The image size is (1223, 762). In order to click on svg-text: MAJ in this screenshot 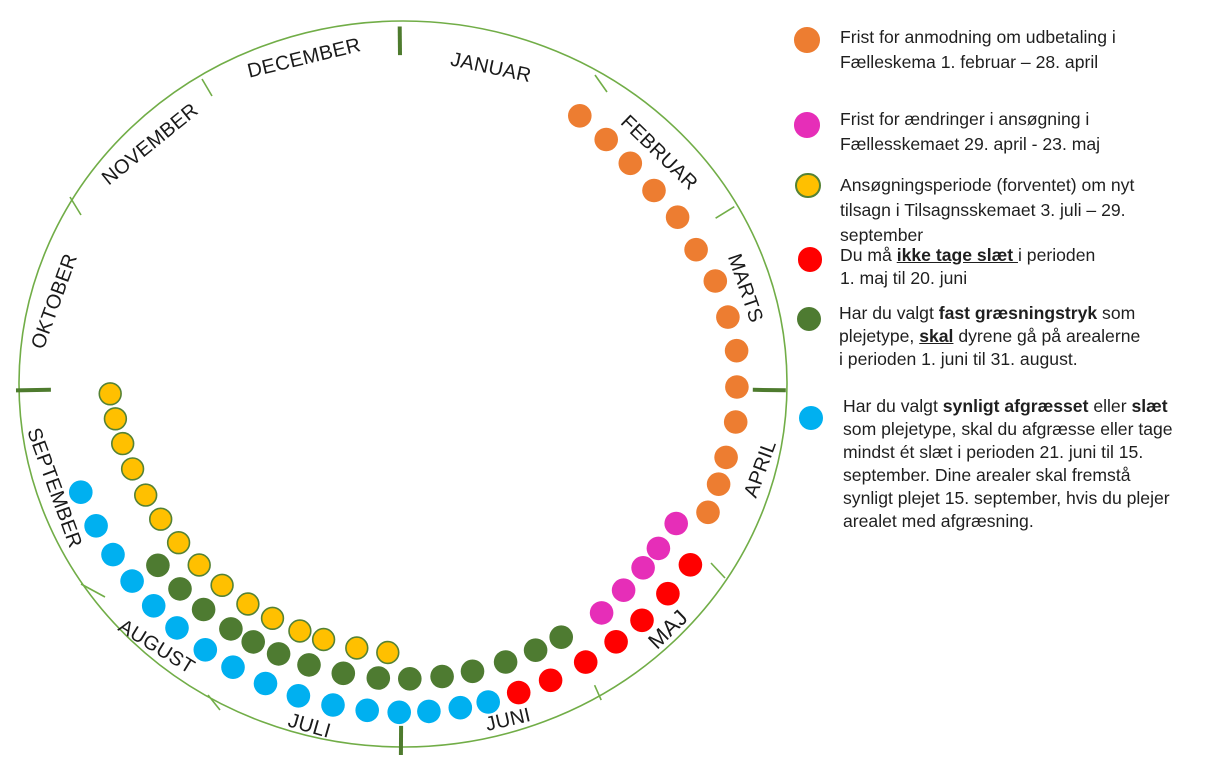, I will do `click(668, 629)`.